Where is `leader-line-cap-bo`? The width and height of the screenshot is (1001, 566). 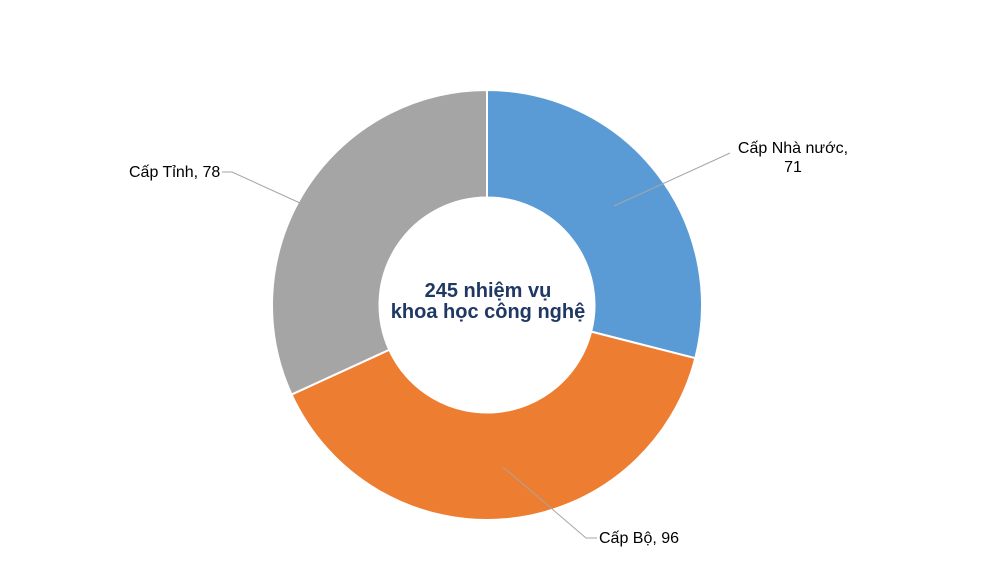 leader-line-cap-bo is located at coordinates (549, 502).